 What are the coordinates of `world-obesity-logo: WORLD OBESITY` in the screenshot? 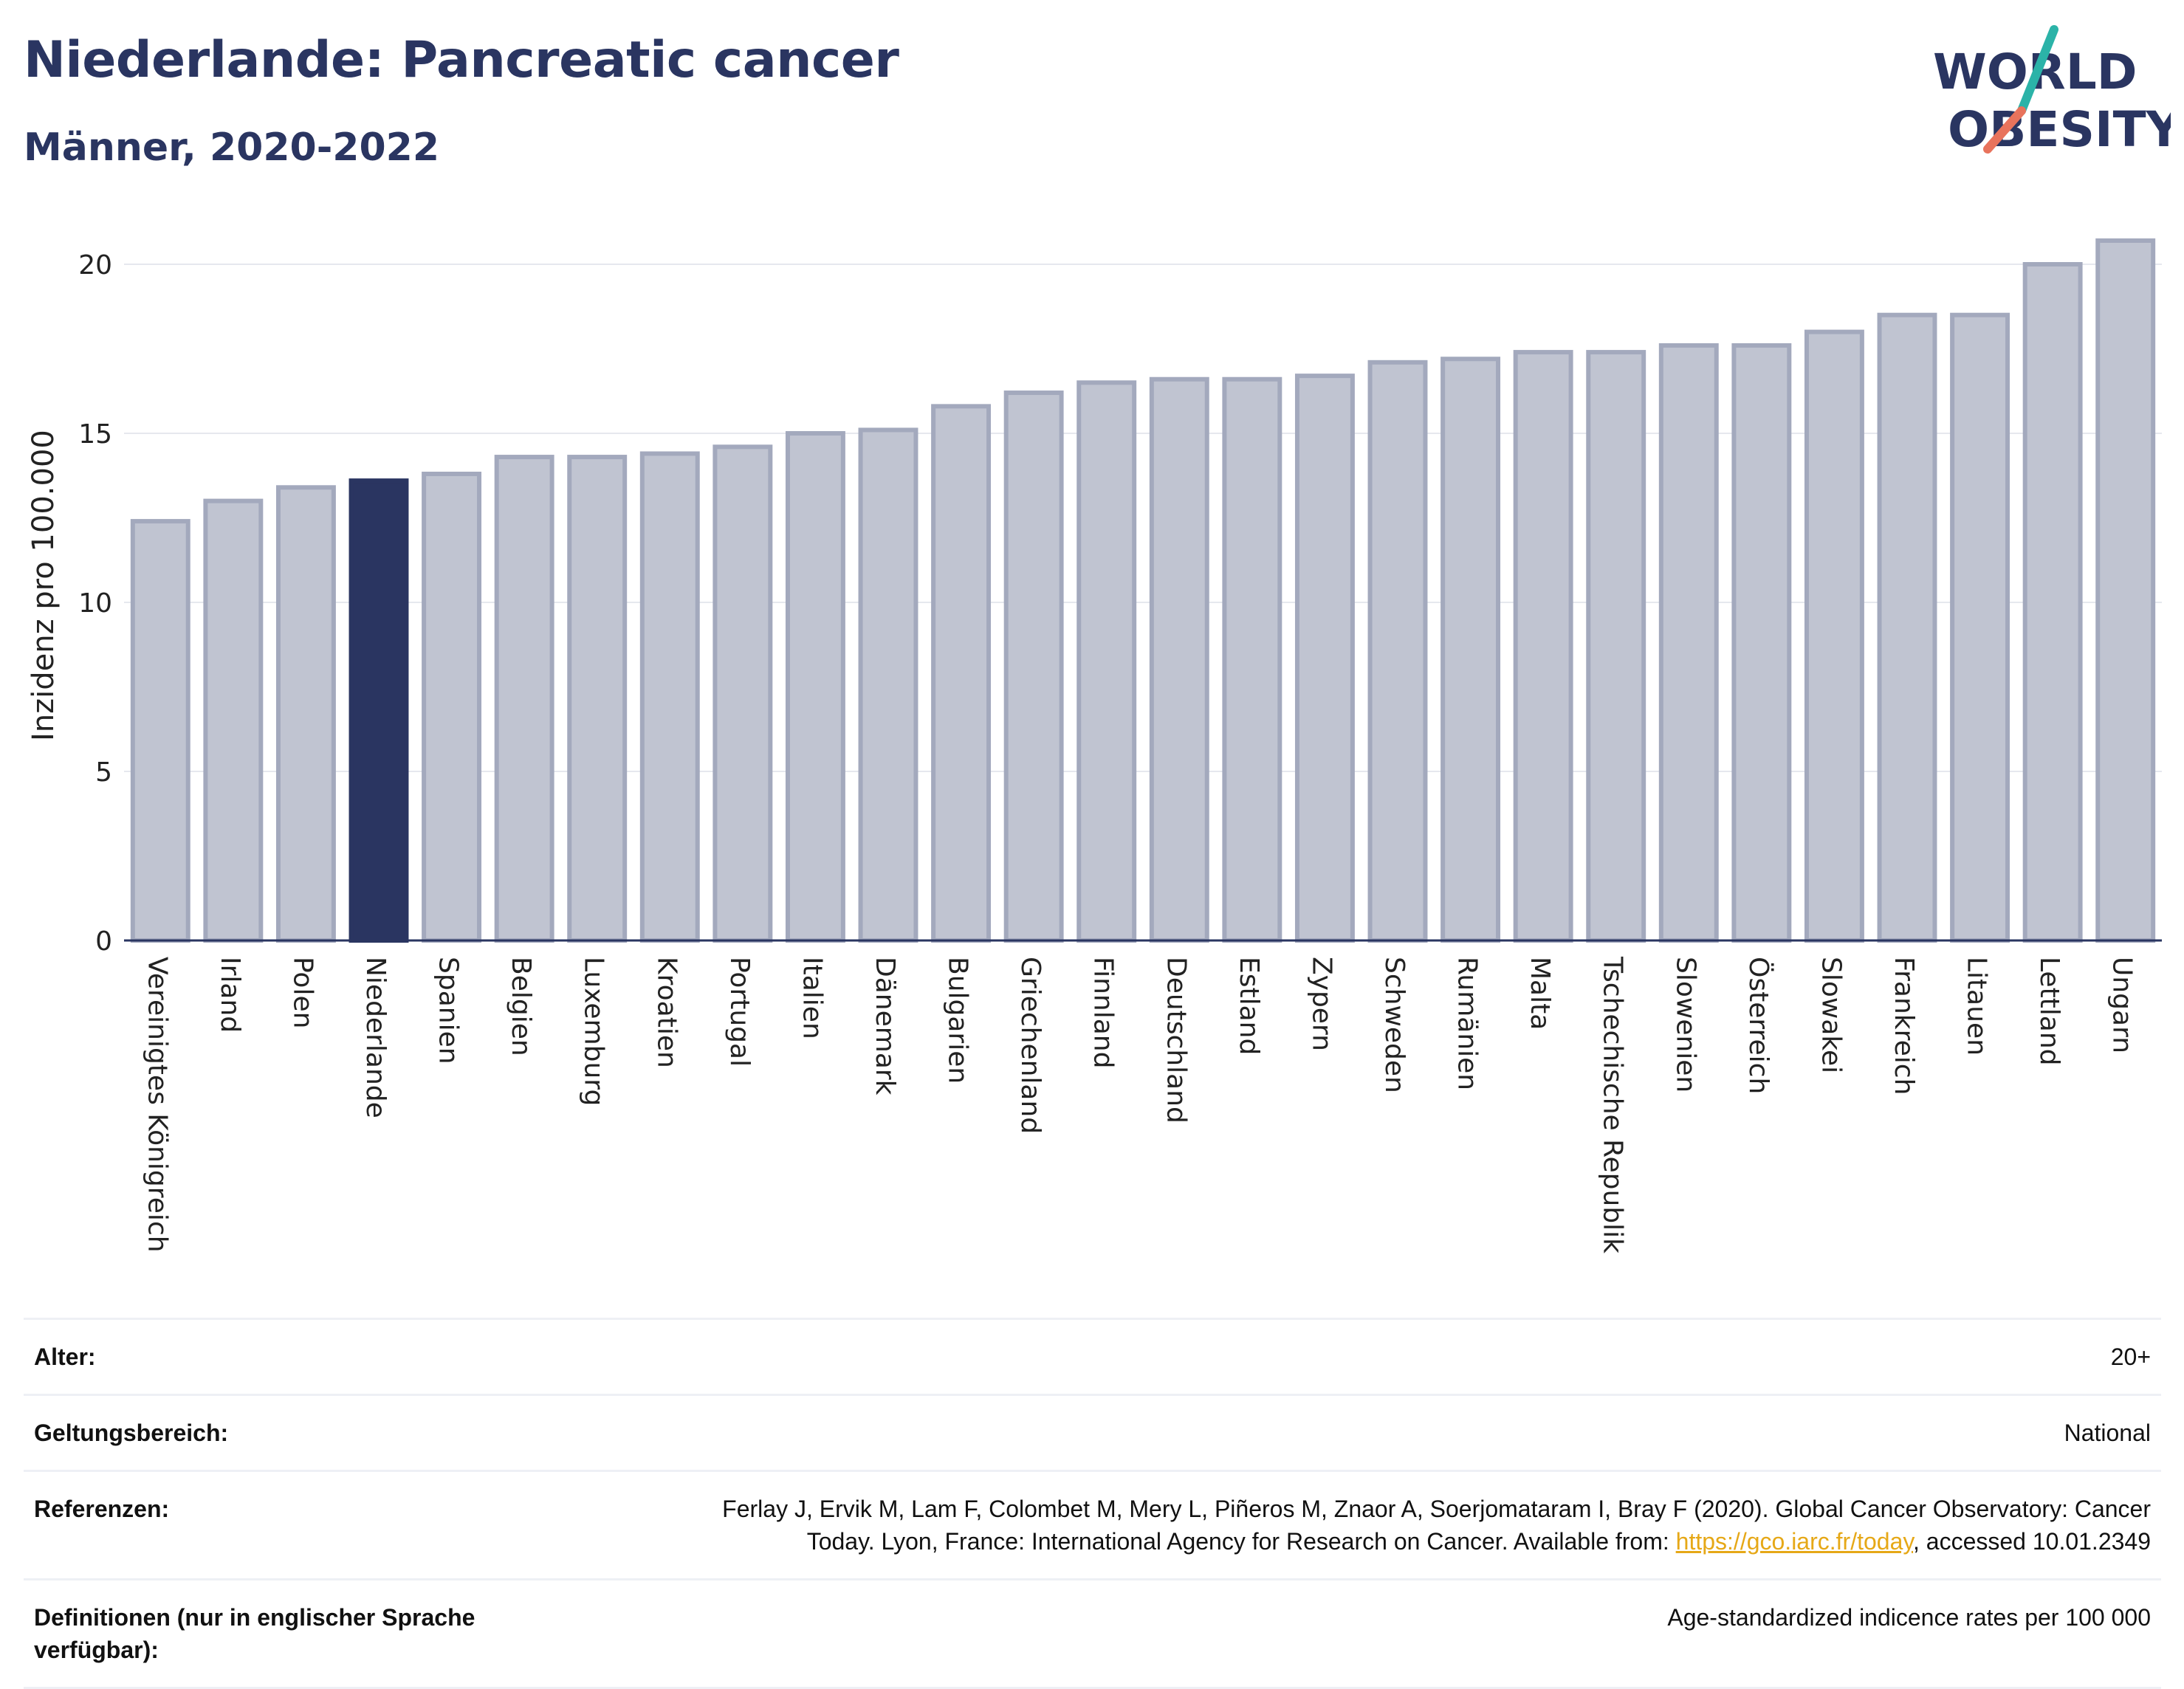 It's located at (2052, 91).